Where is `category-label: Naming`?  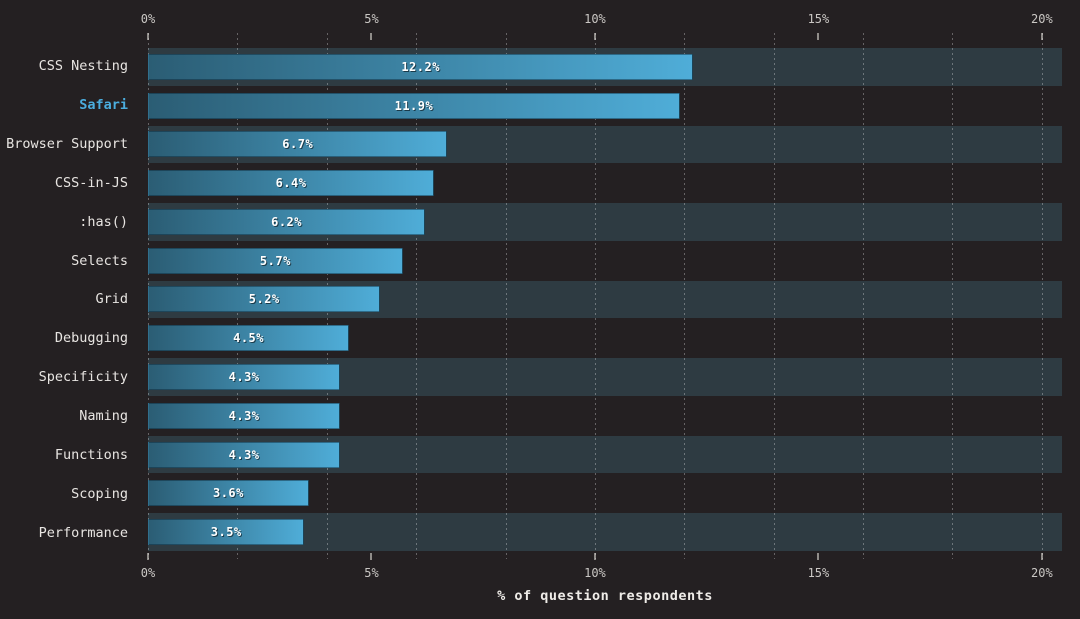 category-label: Naming is located at coordinates (103, 416).